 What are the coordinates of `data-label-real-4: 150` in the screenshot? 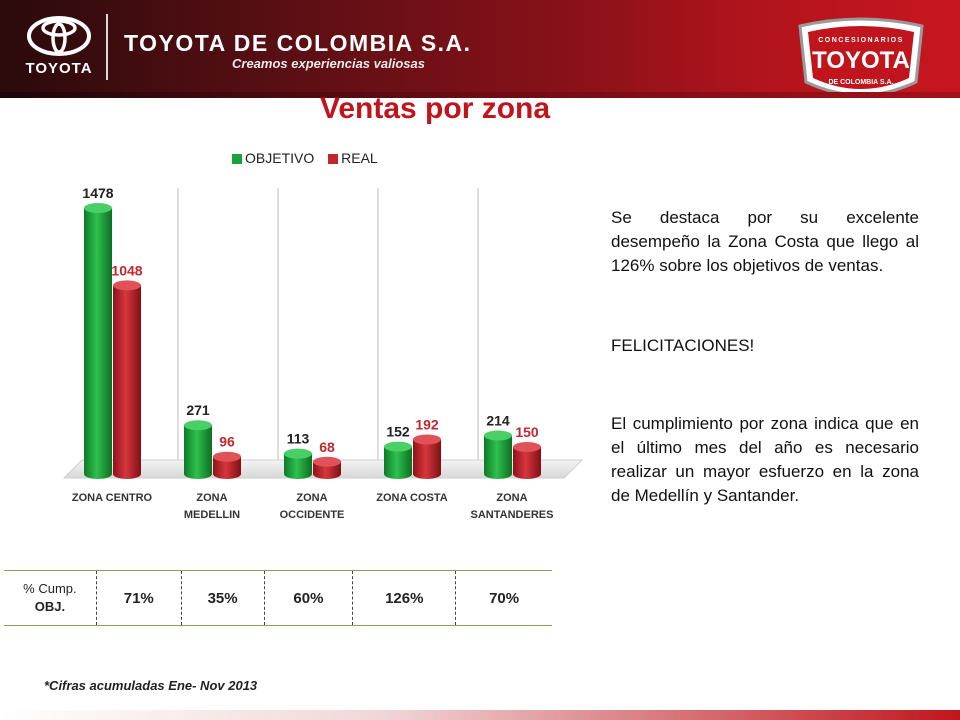 It's located at (527, 432).